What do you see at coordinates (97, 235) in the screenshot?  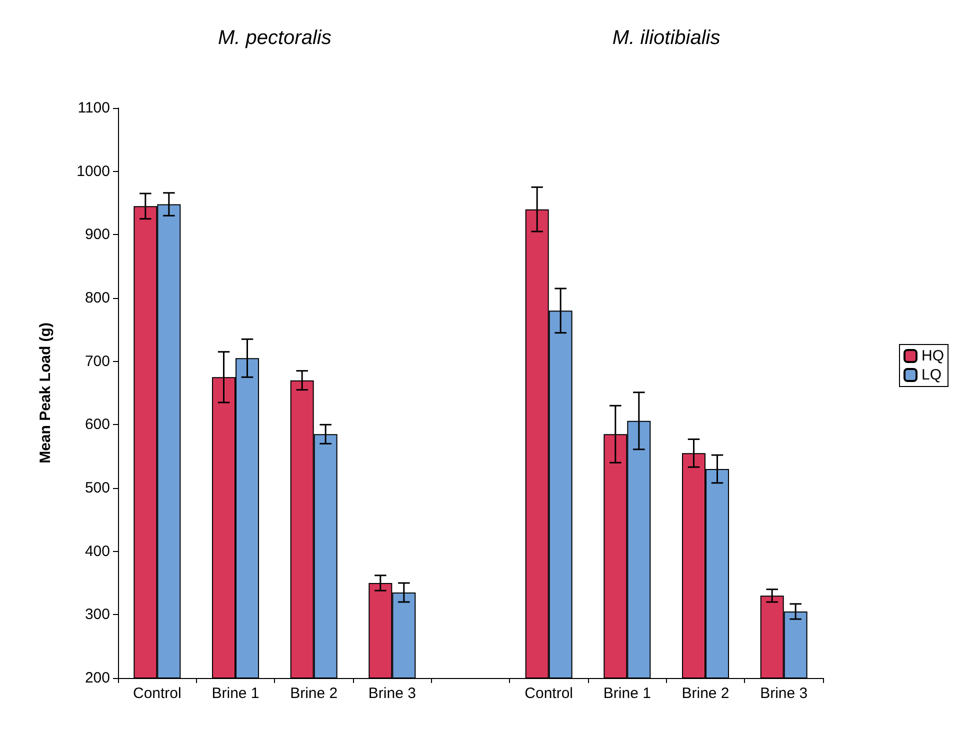 I see `y-tick-label: 900` at bounding box center [97, 235].